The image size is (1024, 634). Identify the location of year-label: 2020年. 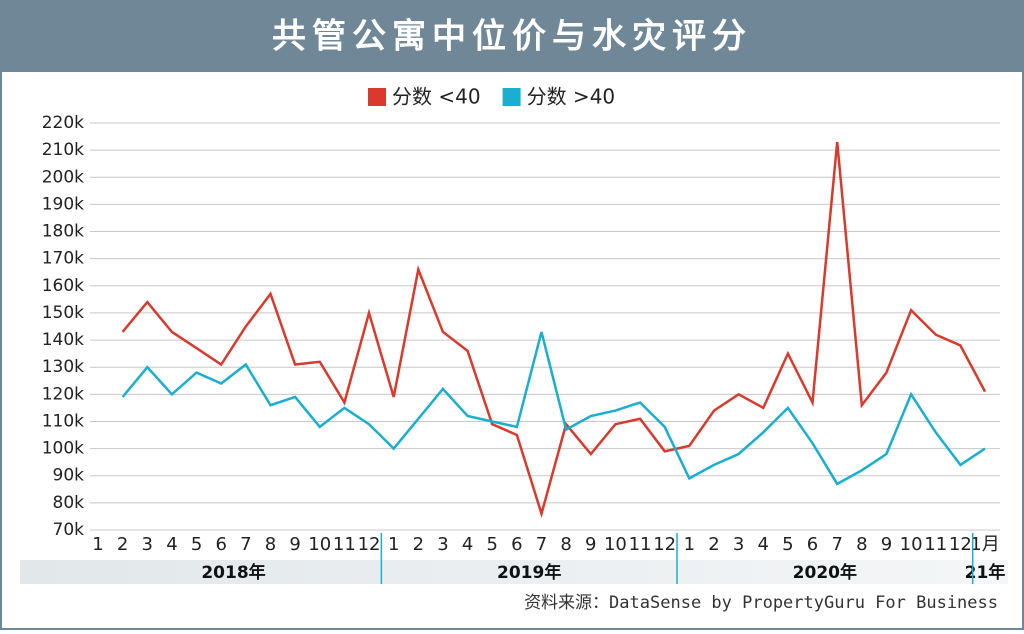
(825, 572).